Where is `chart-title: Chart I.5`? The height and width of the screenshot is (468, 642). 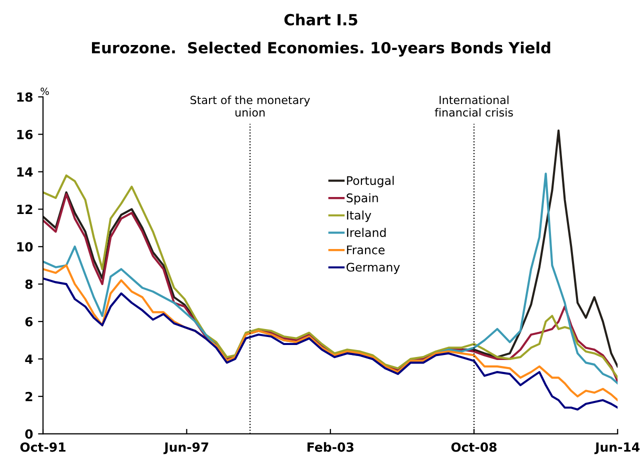
chart-title: Chart I.5 is located at coordinates (321, 20).